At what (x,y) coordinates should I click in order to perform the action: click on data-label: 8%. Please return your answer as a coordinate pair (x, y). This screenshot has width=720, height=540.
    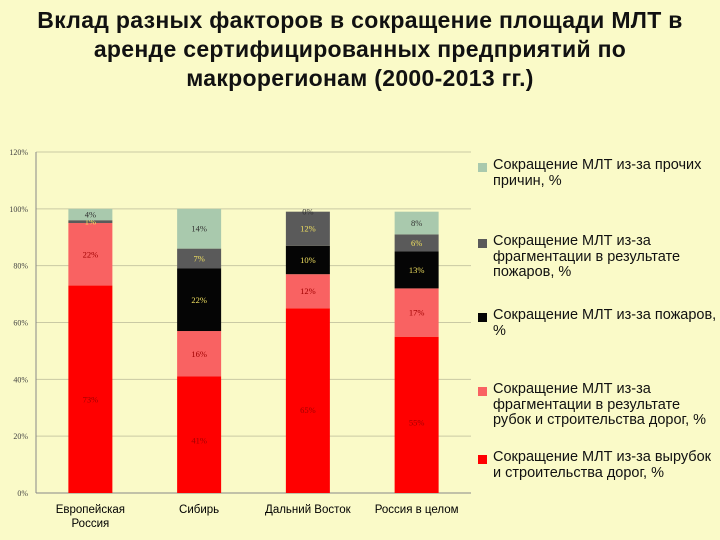
    Looking at the image, I should click on (416, 223).